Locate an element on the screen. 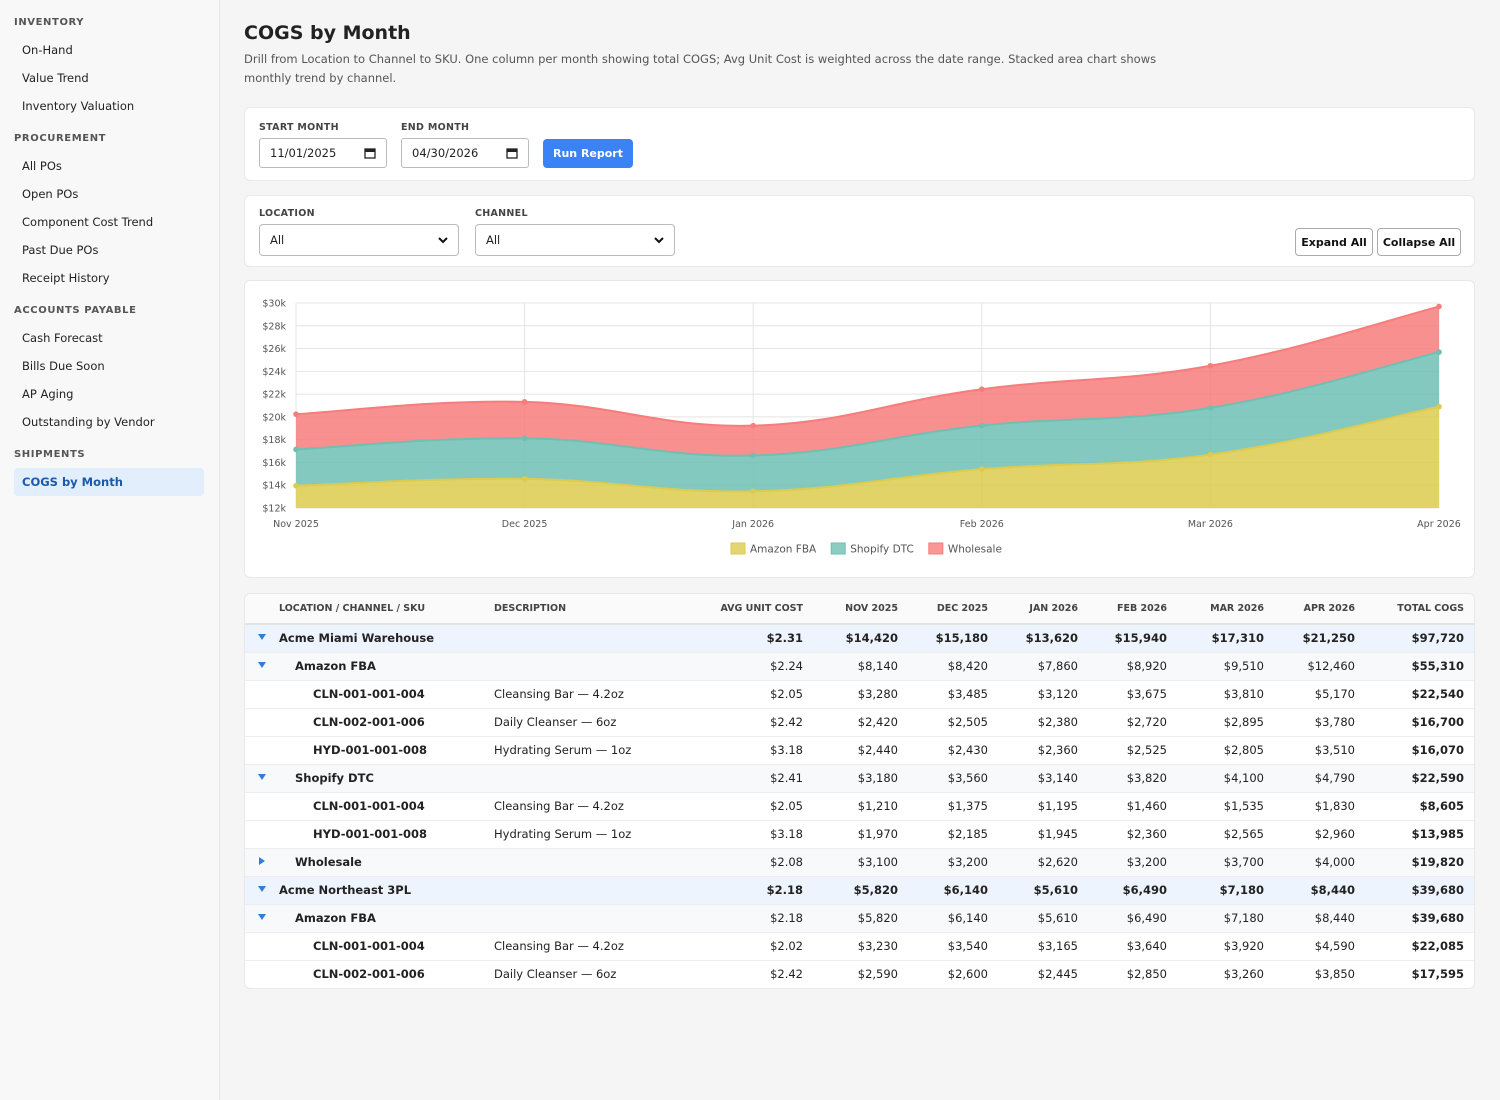 Image resolution: width=1500 pixels, height=1100 pixels. x-tick-label: Nov 2025 is located at coordinates (296, 524).